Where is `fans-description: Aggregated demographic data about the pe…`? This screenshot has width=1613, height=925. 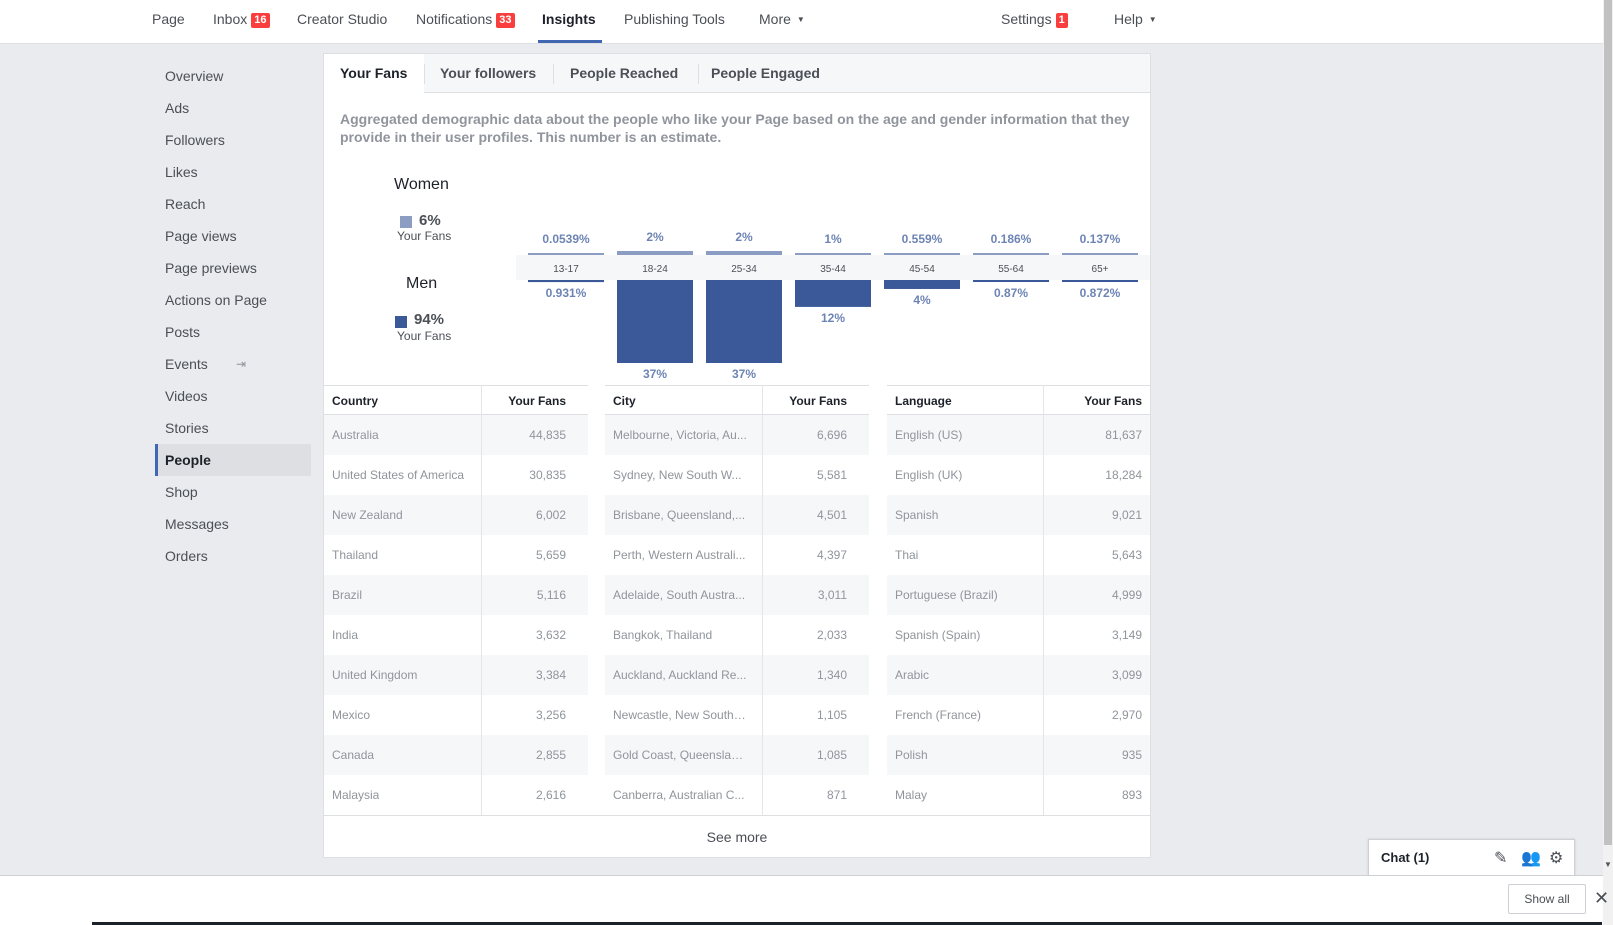 fans-description: Aggregated demographic data about the pe… is located at coordinates (735, 128).